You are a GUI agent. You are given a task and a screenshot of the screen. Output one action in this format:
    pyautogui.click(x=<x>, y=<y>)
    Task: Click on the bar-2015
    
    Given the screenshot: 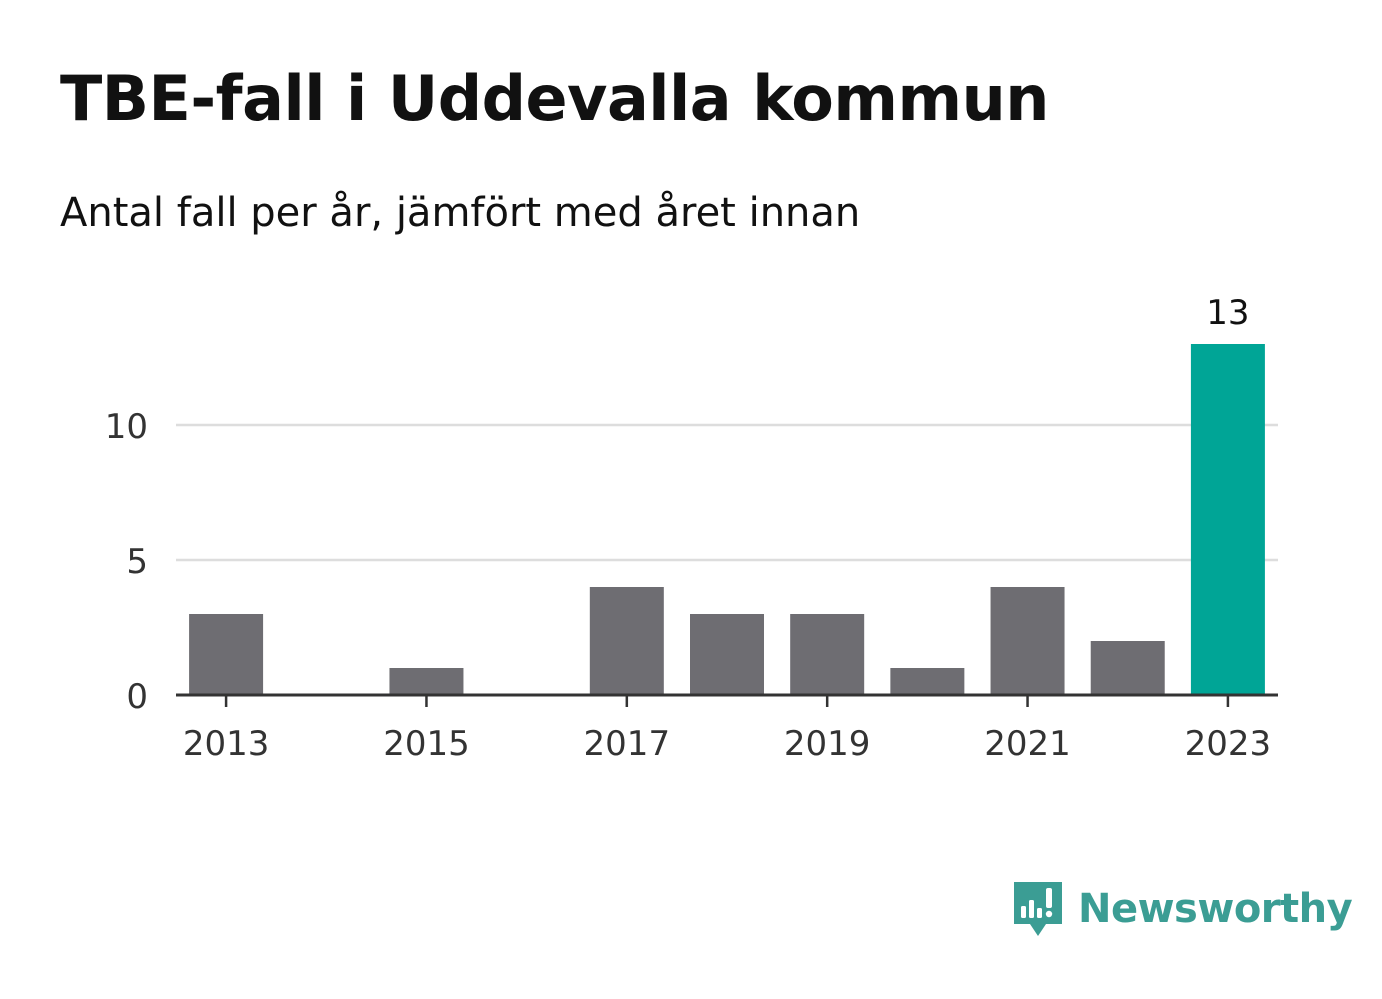 What is the action you would take?
    pyautogui.click(x=426, y=681)
    